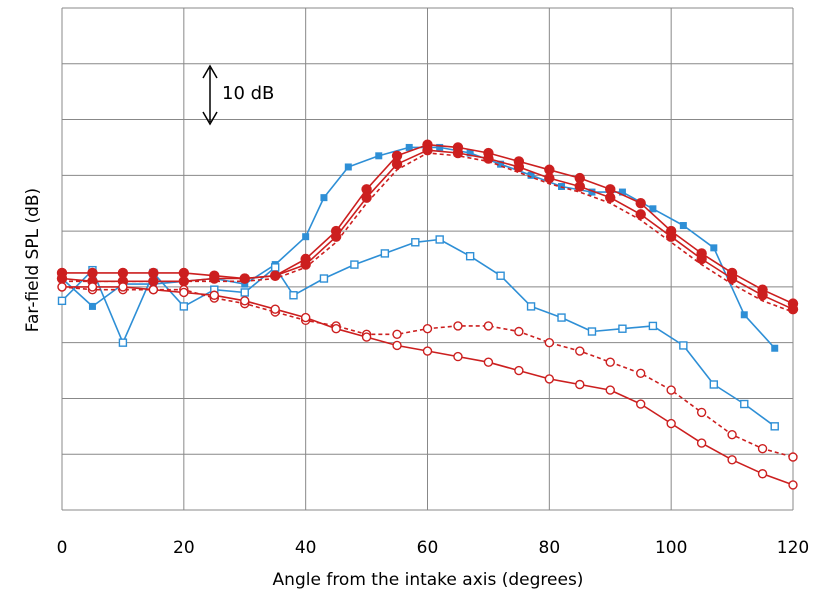 This screenshot has width=827, height=597. What do you see at coordinates (62, 548) in the screenshot?
I see `x-tick-label: 0` at bounding box center [62, 548].